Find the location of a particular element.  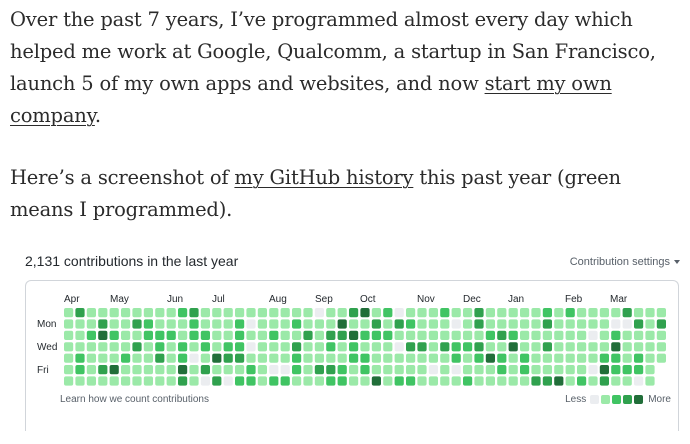

month-label: Apr is located at coordinates (72, 299).